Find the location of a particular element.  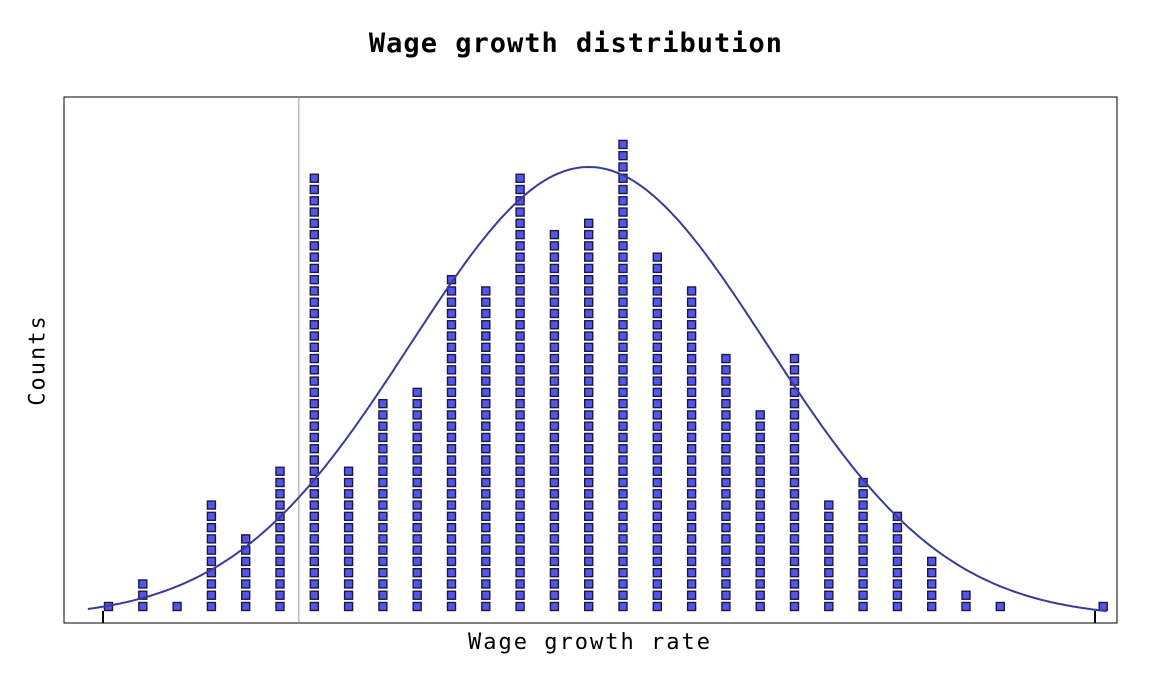

chart-title: Wage growth distribution is located at coordinates (576, 43).